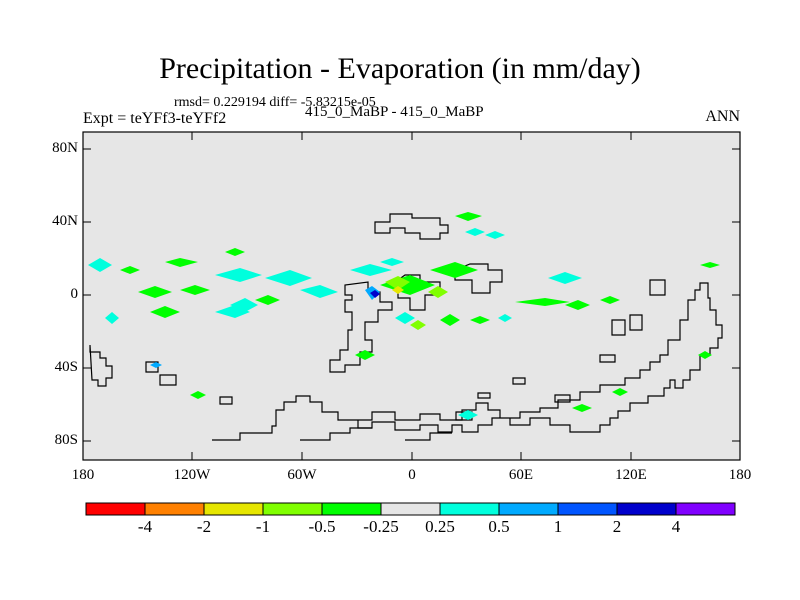 This screenshot has height=600, width=800. Describe the element at coordinates (145, 526) in the screenshot. I see `colorbar-label-1: -4` at that location.